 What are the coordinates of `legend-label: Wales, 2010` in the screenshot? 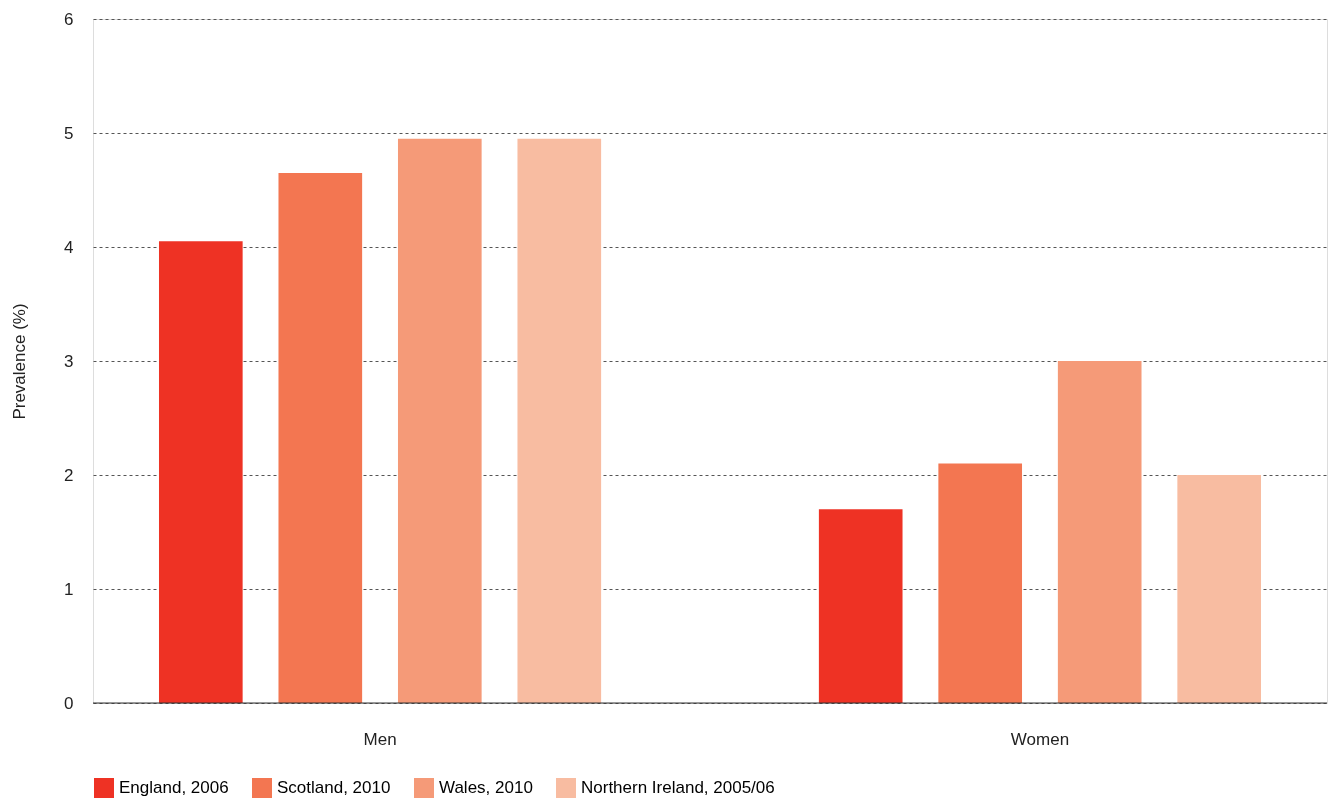 It's located at (486, 787).